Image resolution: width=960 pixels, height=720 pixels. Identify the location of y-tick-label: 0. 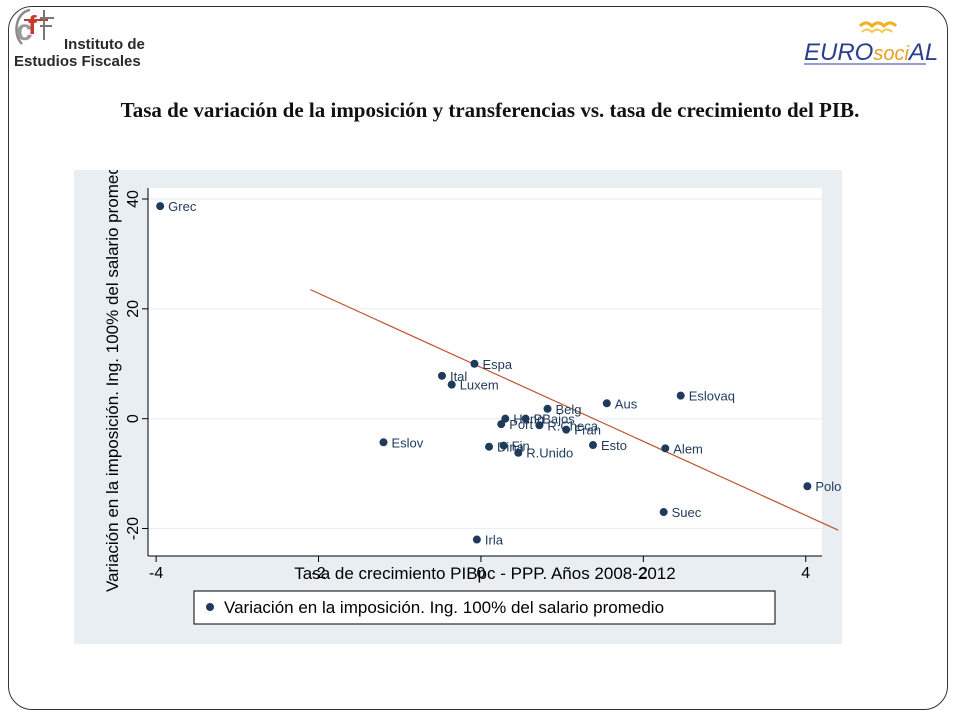
(133, 418).